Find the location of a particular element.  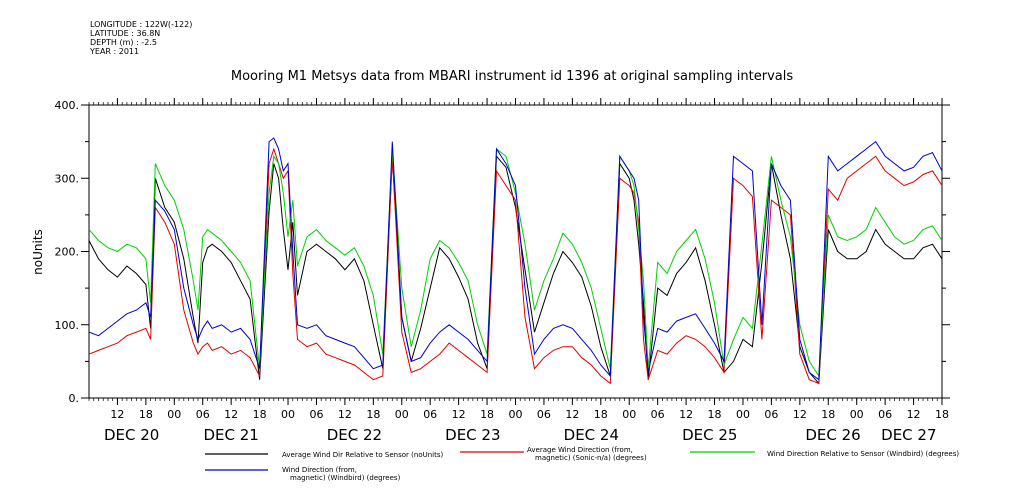

day-label: DEC 21 is located at coordinates (230, 435).